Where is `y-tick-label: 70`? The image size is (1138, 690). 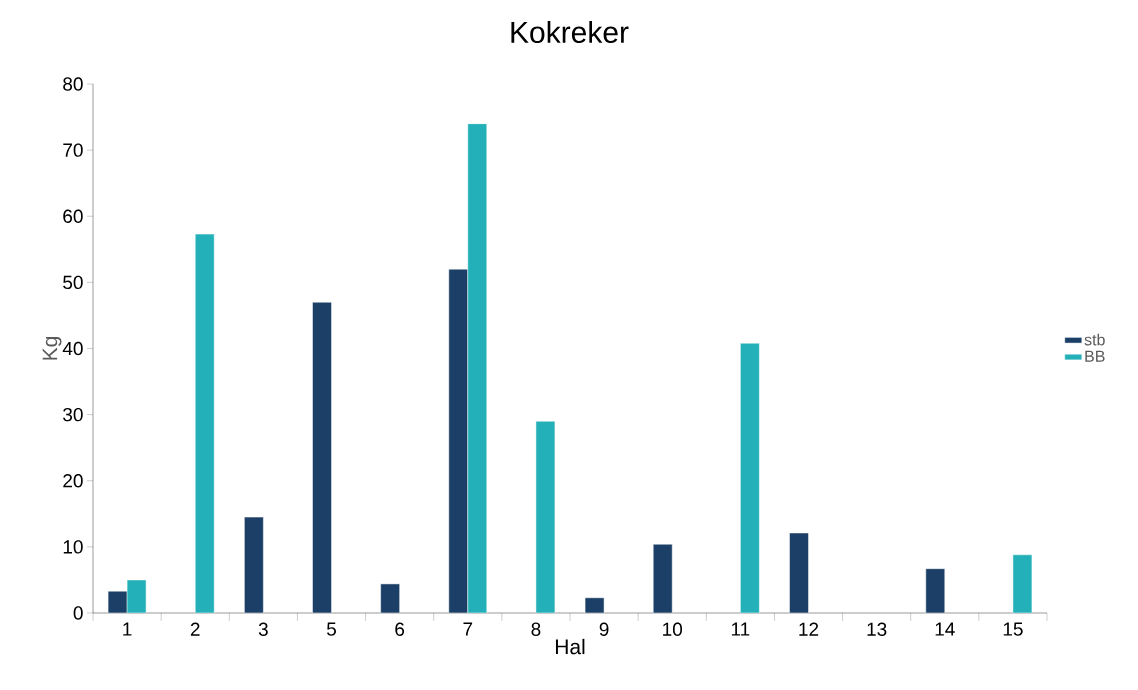 y-tick-label: 70 is located at coordinates (73, 150).